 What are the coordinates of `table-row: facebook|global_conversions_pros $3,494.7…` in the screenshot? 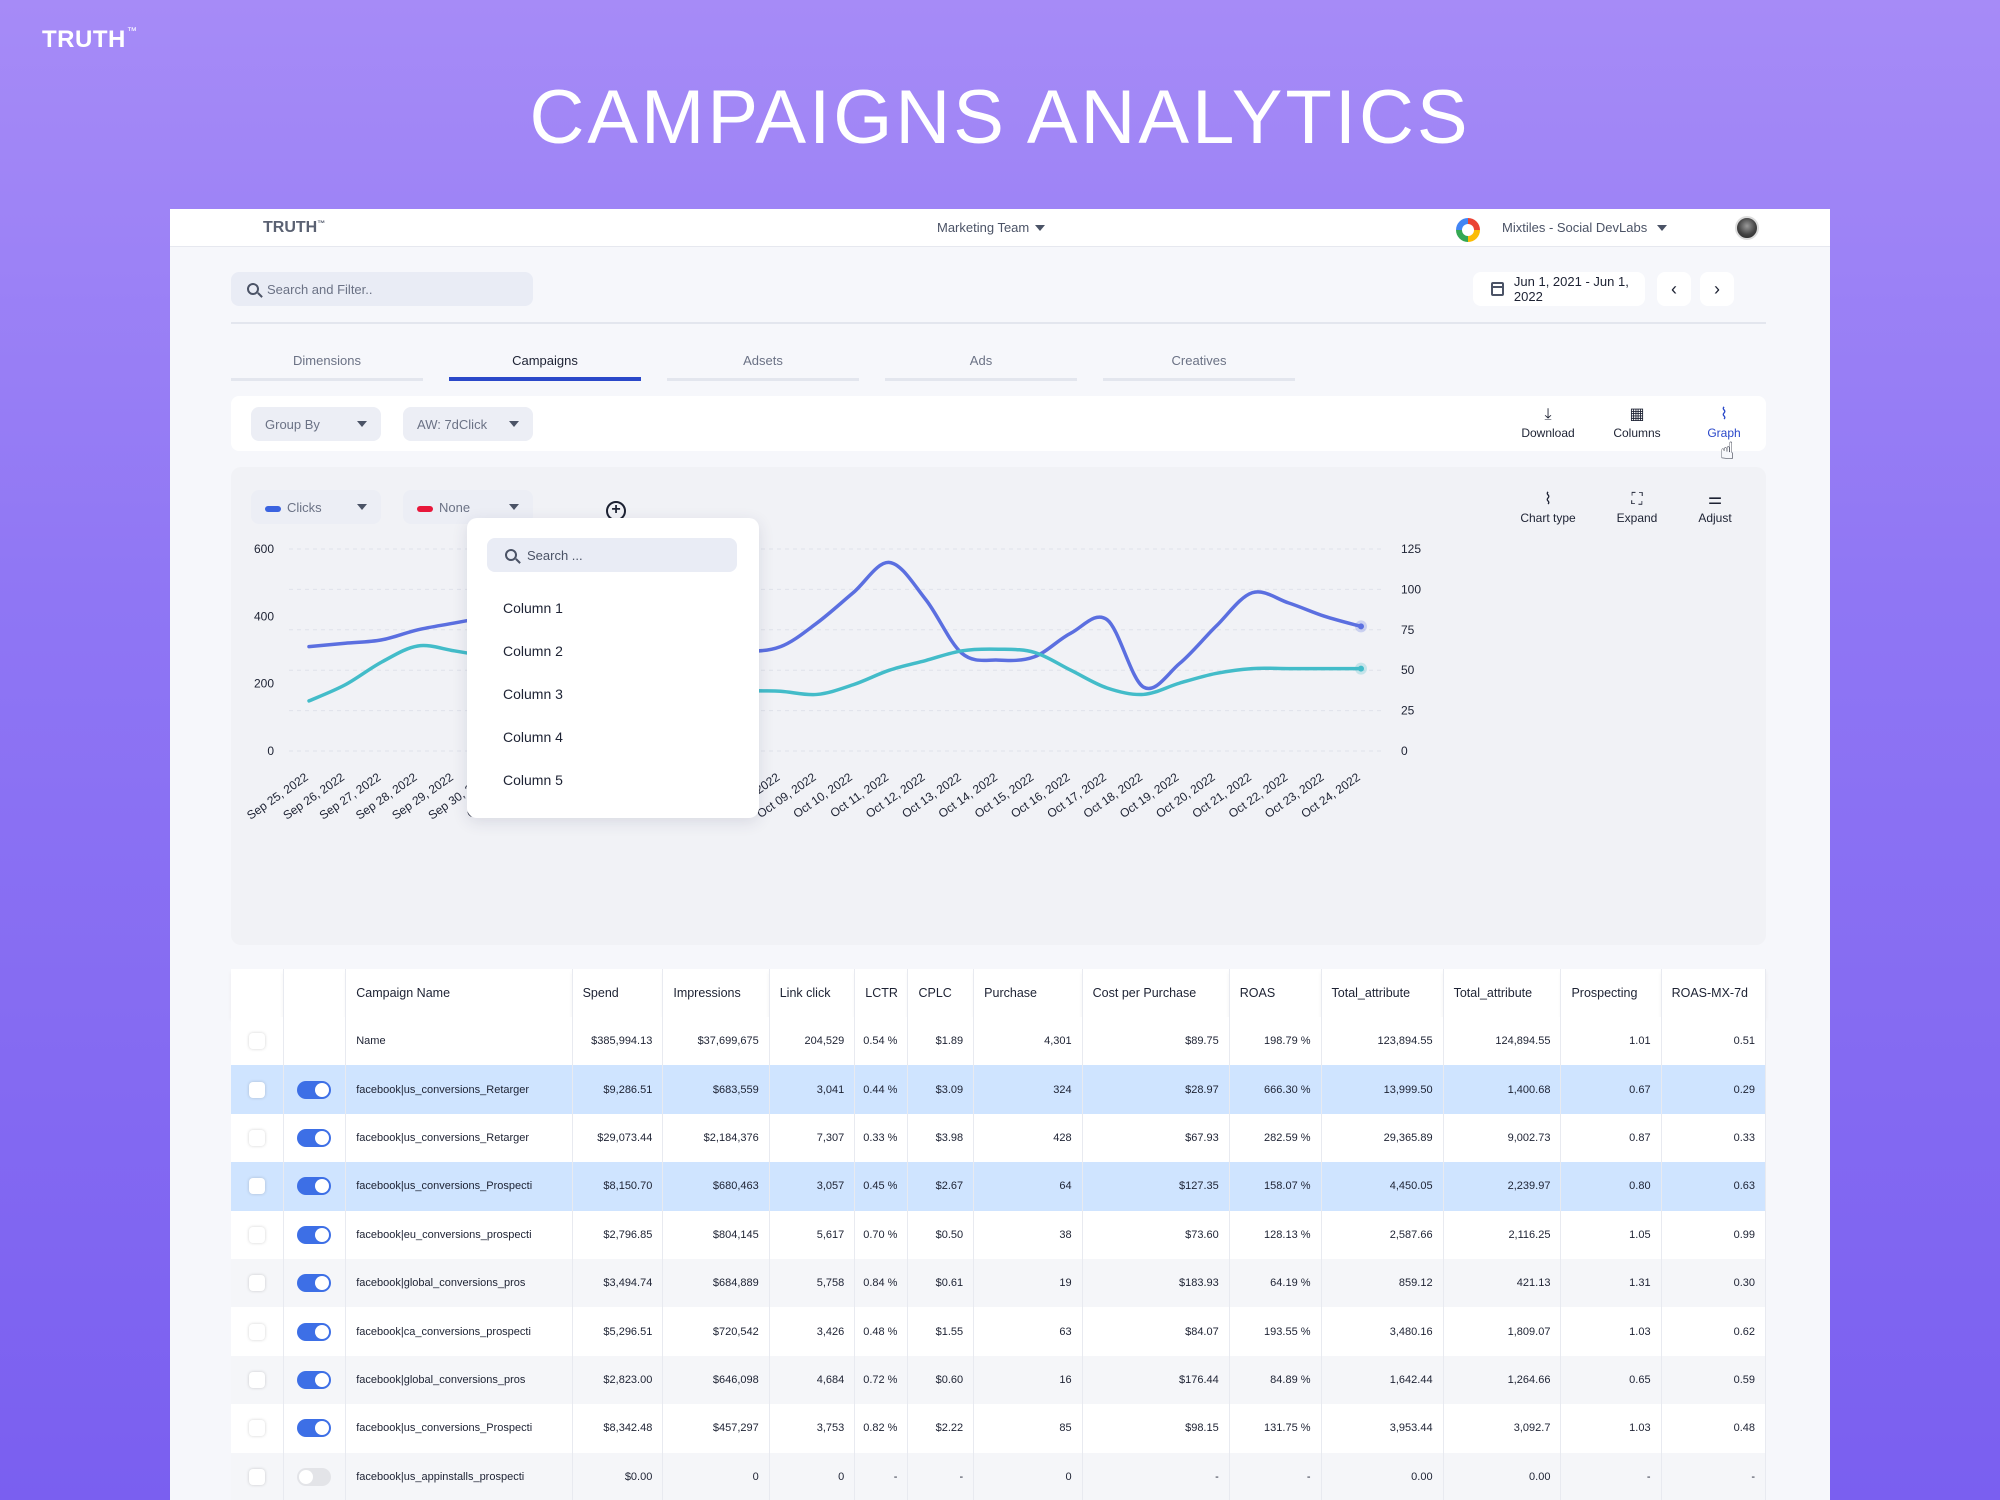 It's located at (999, 1283).